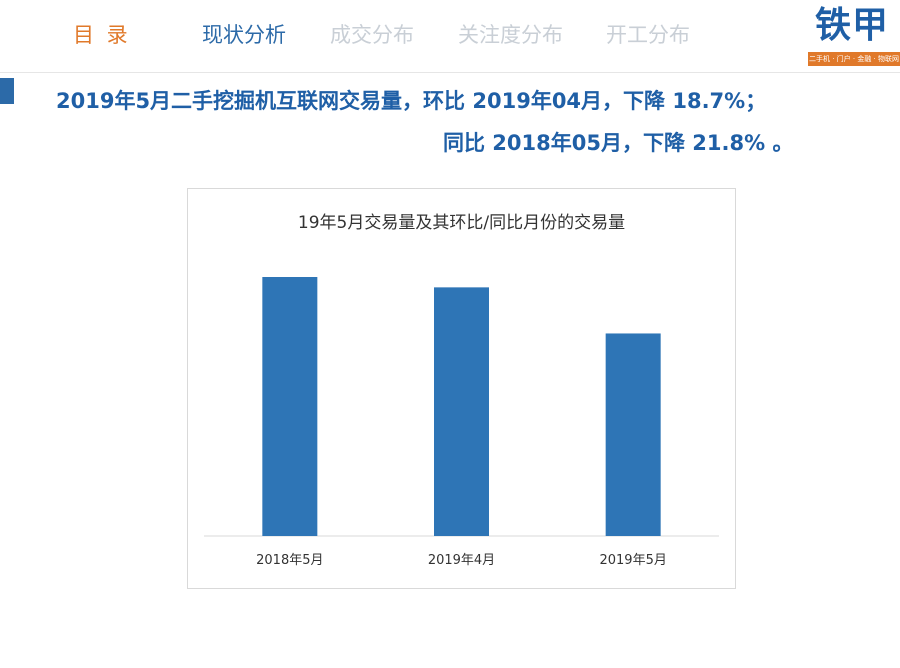 This screenshot has height=668, width=900. Describe the element at coordinates (461, 223) in the screenshot. I see `chart-title: 19年5月交易量及其环比/同比月份的交易量` at that location.